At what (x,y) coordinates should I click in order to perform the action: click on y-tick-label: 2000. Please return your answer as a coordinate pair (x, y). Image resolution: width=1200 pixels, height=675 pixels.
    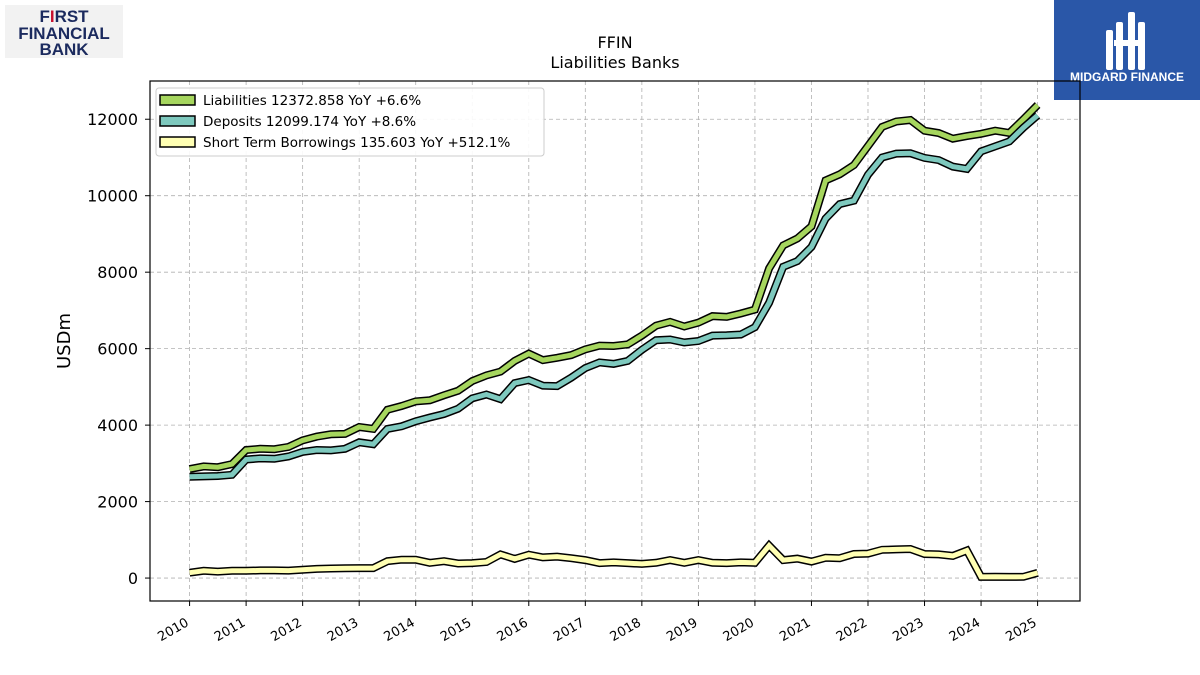
    Looking at the image, I should click on (117, 502).